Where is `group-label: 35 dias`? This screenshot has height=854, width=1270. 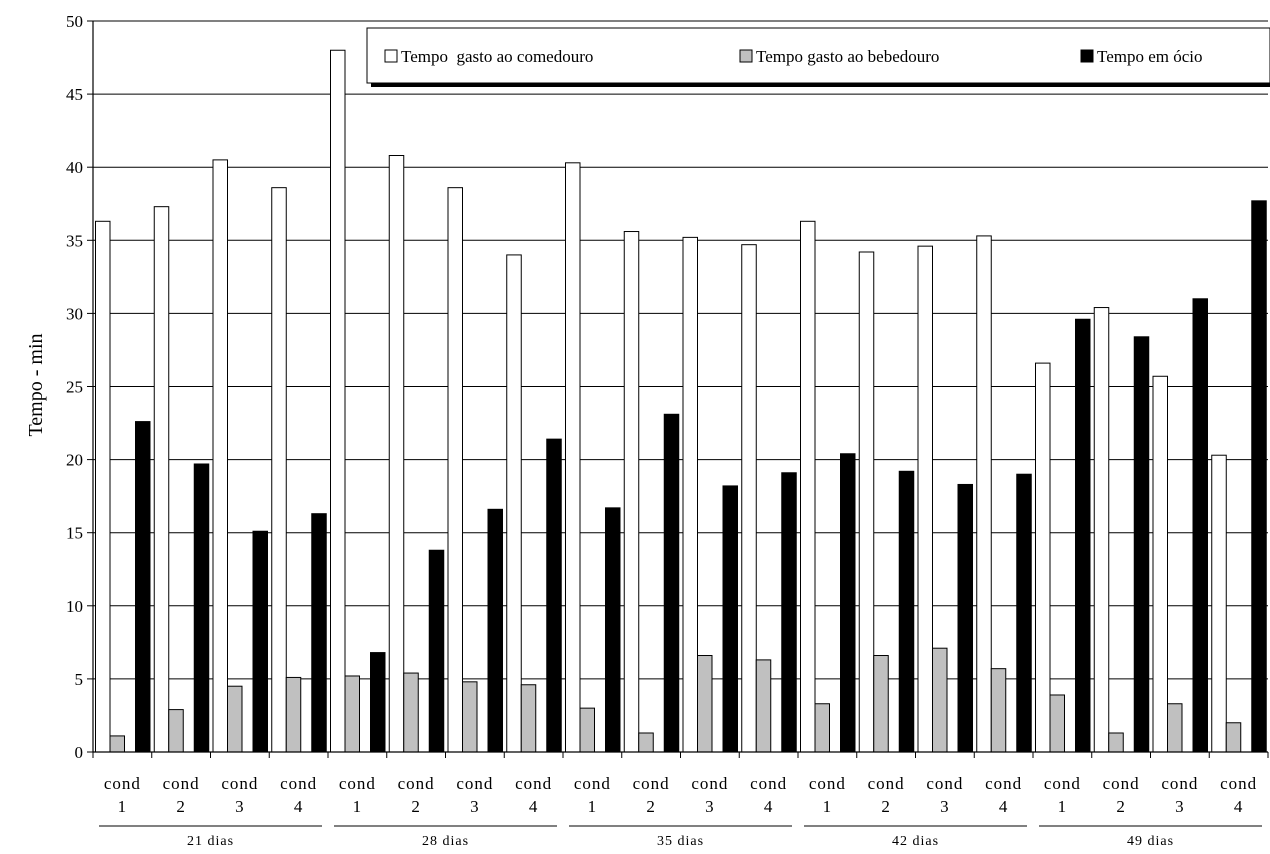
group-label: 35 dias is located at coordinates (680, 841).